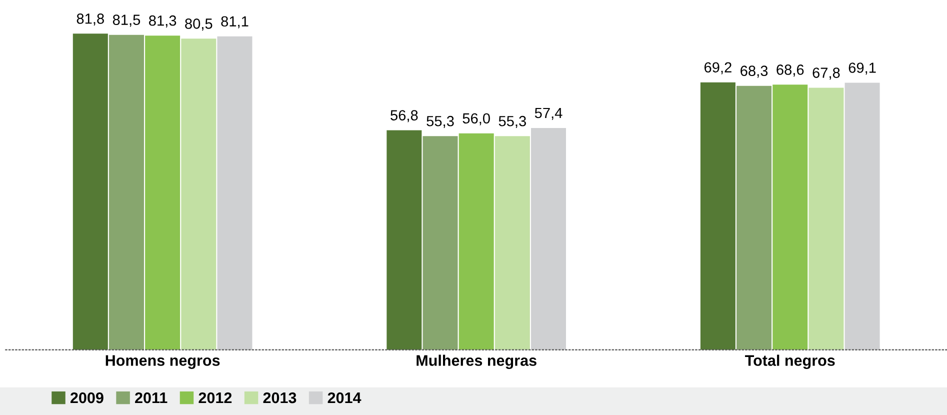 This screenshot has width=947, height=415. What do you see at coordinates (476, 119) in the screenshot?
I see `data-label: 56,0` at bounding box center [476, 119].